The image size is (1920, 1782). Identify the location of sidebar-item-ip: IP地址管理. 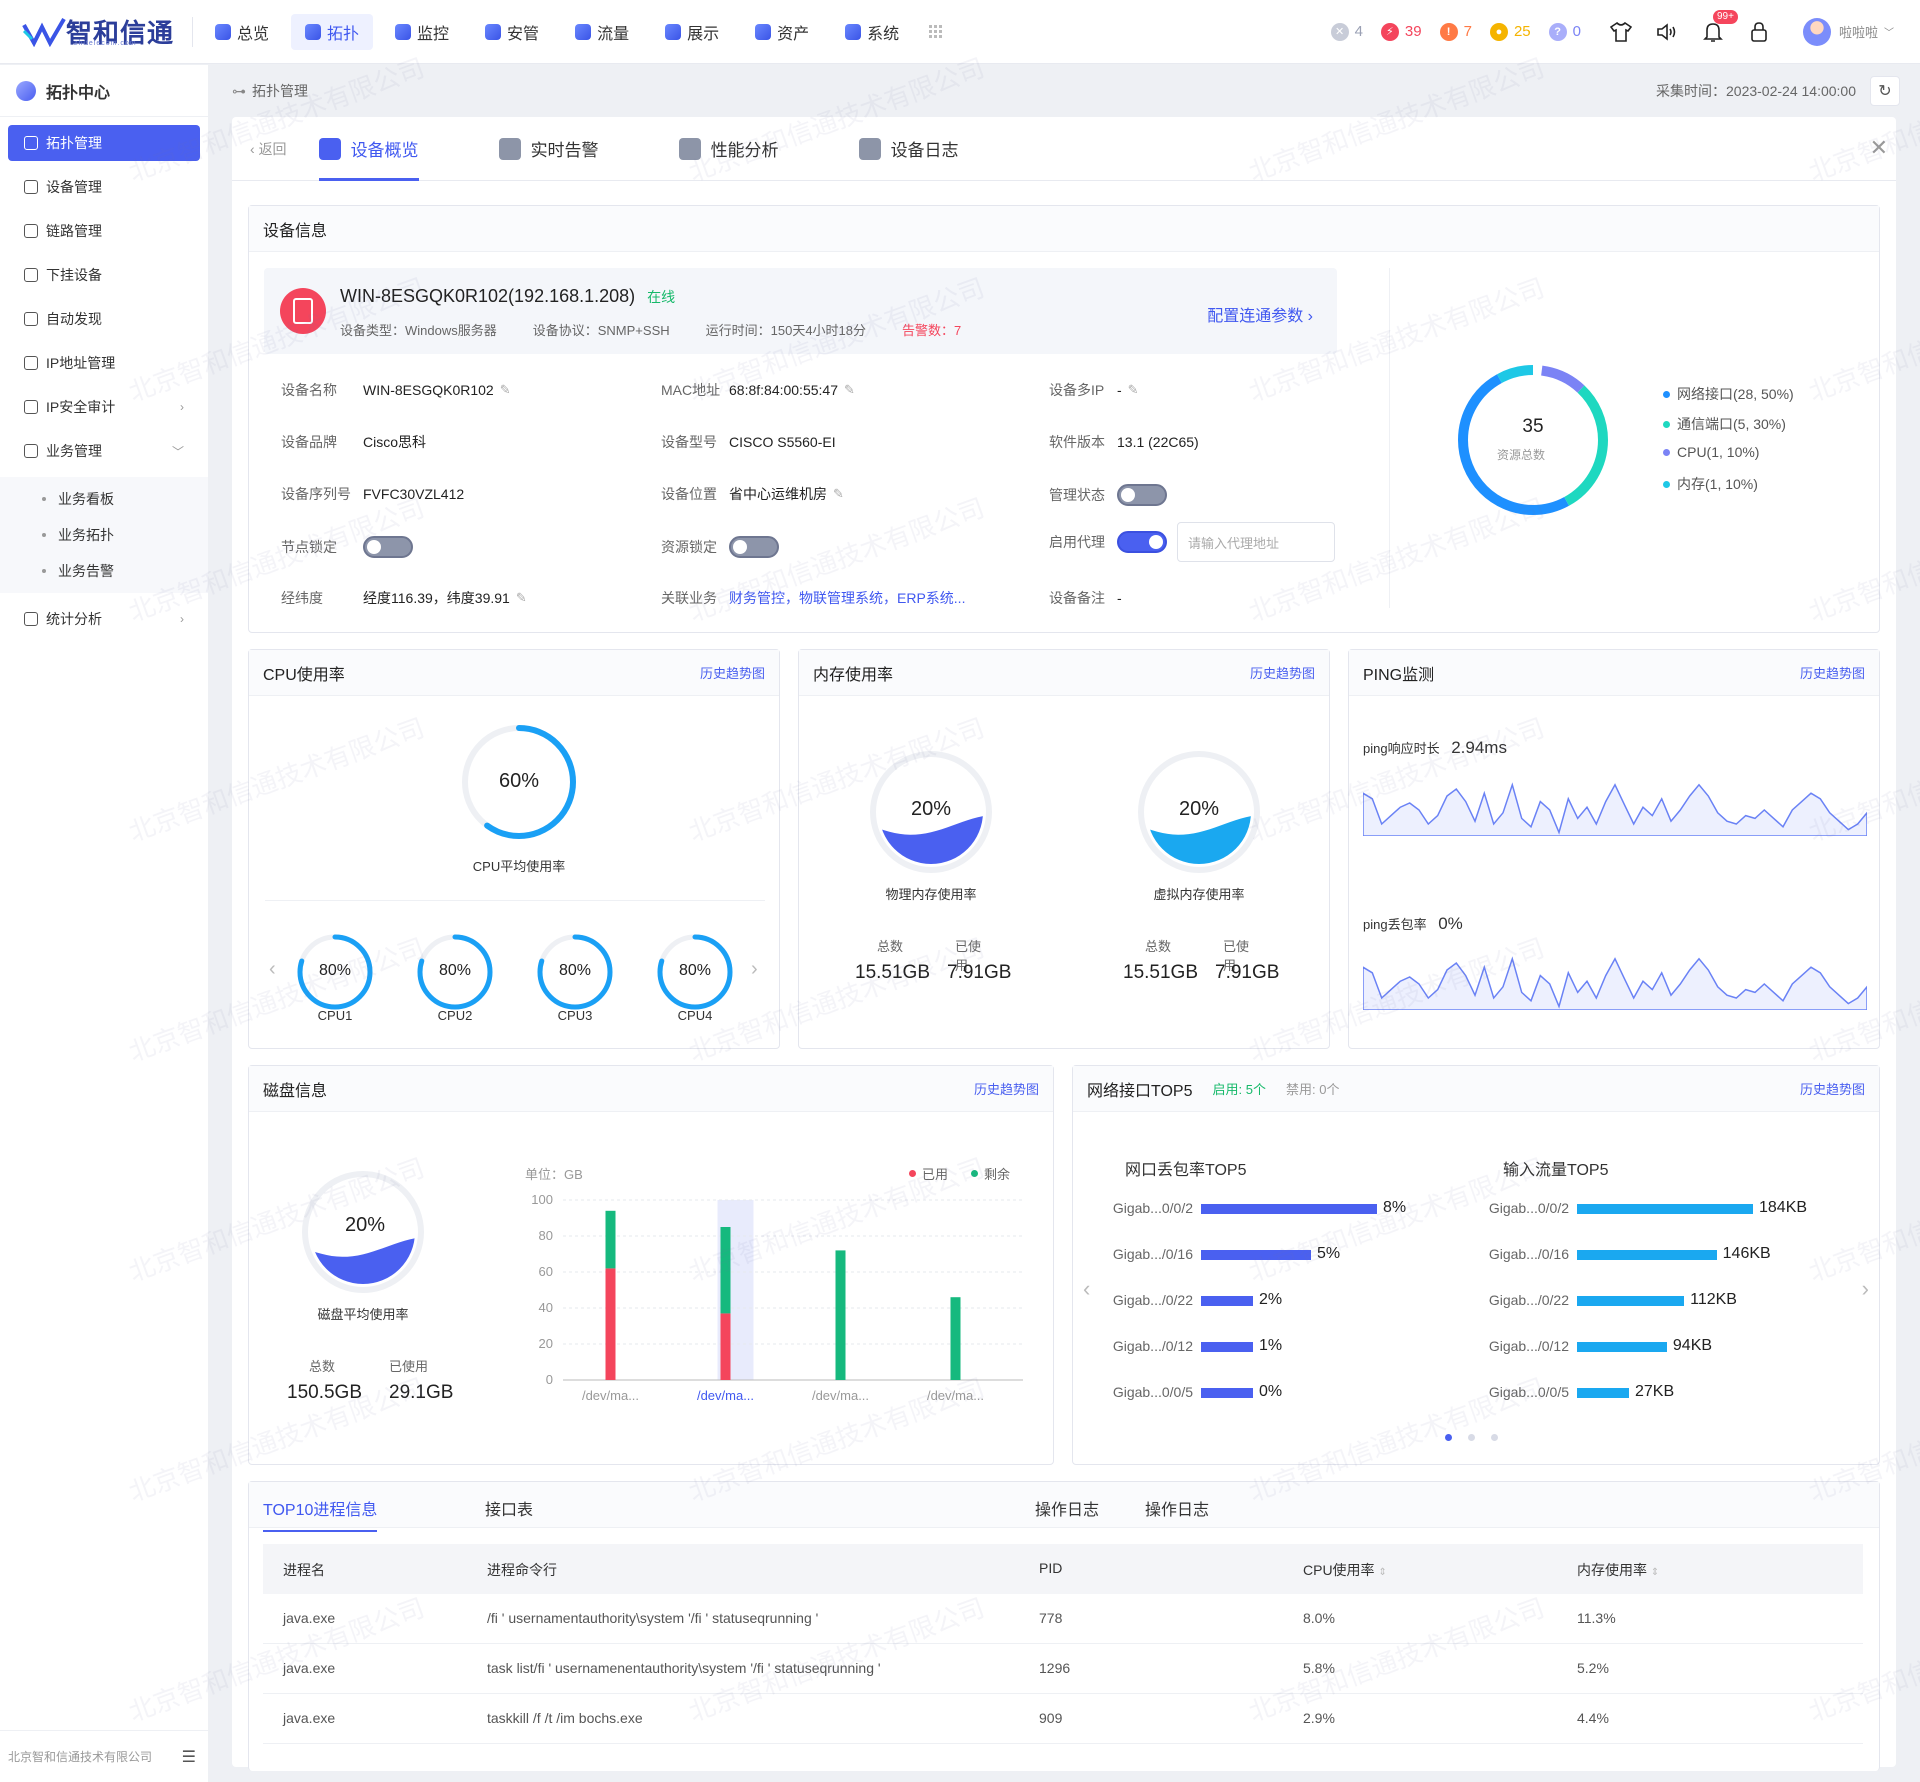
(104, 363).